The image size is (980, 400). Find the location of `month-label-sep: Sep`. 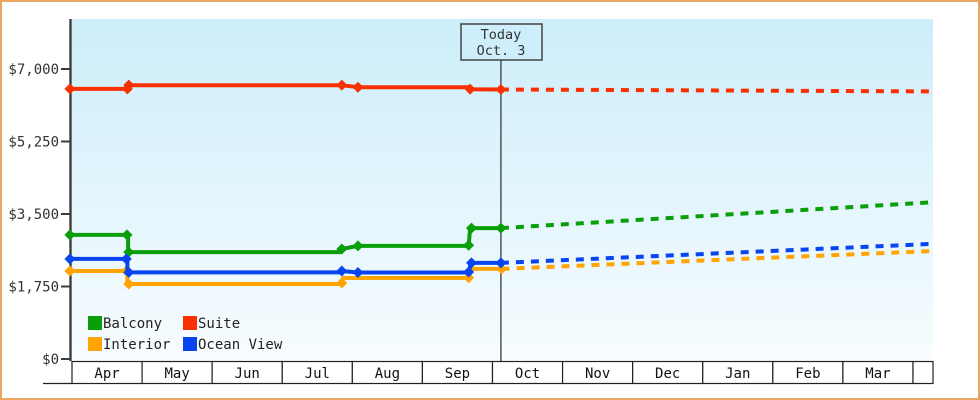

month-label-sep: Sep is located at coordinates (457, 374).